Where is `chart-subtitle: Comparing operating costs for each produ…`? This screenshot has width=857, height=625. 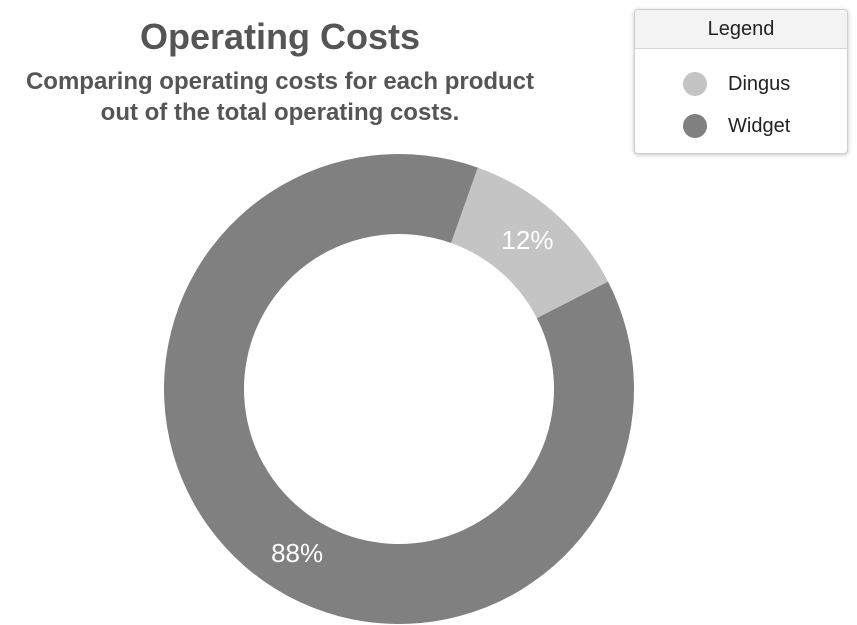 chart-subtitle: Comparing operating costs for each produ… is located at coordinates (280, 97).